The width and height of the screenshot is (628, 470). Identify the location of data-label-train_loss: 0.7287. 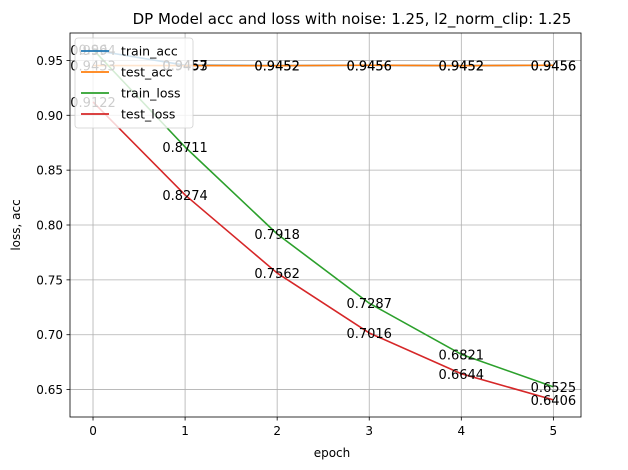
(369, 304).